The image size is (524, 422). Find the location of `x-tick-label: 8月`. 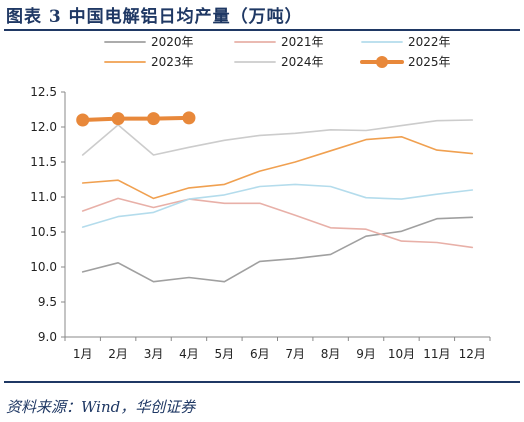

x-tick-label: 8月 is located at coordinates (331, 354).